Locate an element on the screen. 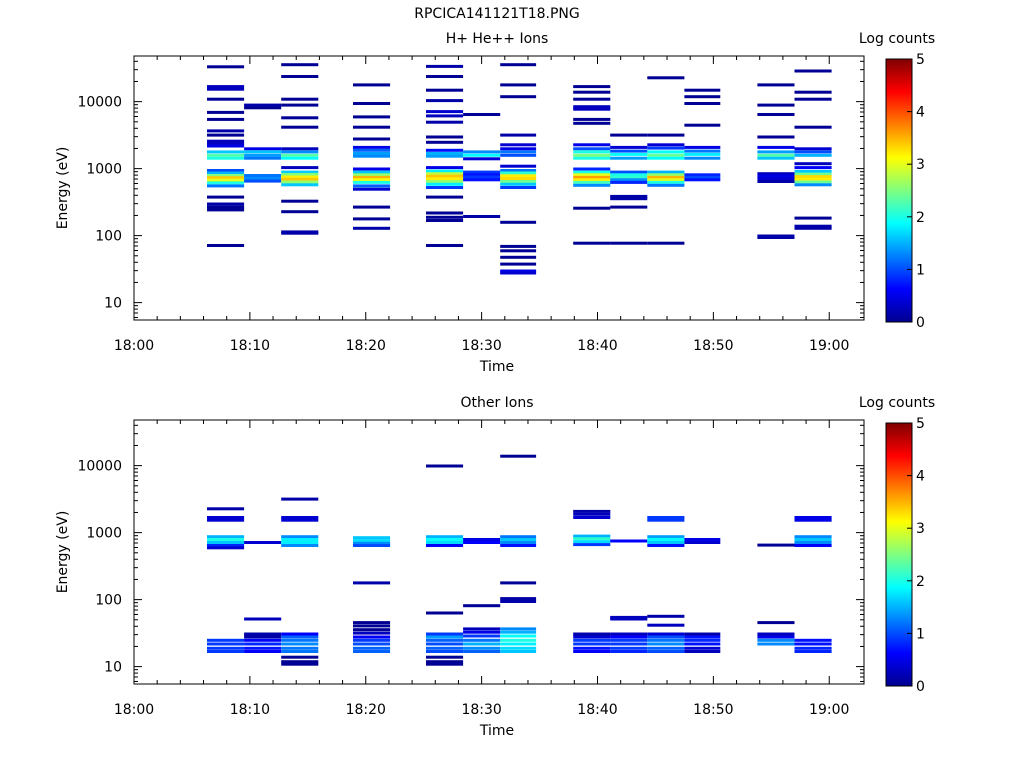 The width and height of the screenshot is (1024, 768). colorbar-tick-label: 1 is located at coordinates (920, 270).